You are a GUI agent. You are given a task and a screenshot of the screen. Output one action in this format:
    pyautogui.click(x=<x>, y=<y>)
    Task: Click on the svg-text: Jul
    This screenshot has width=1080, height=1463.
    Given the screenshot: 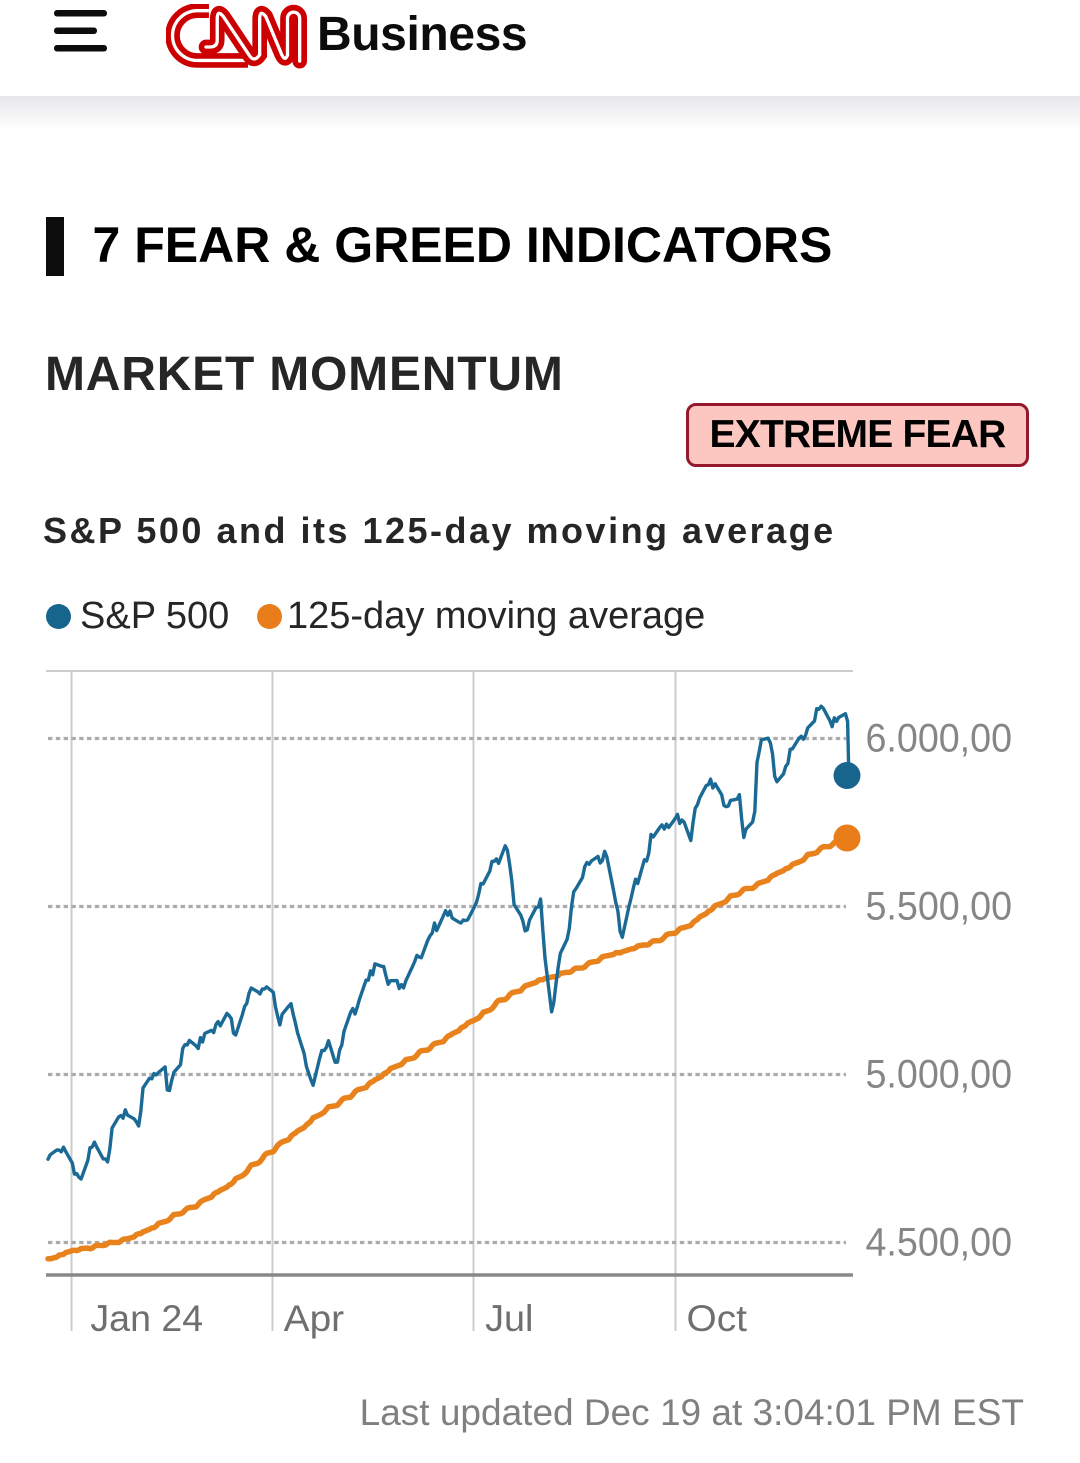 What is the action you would take?
    pyautogui.click(x=509, y=1318)
    